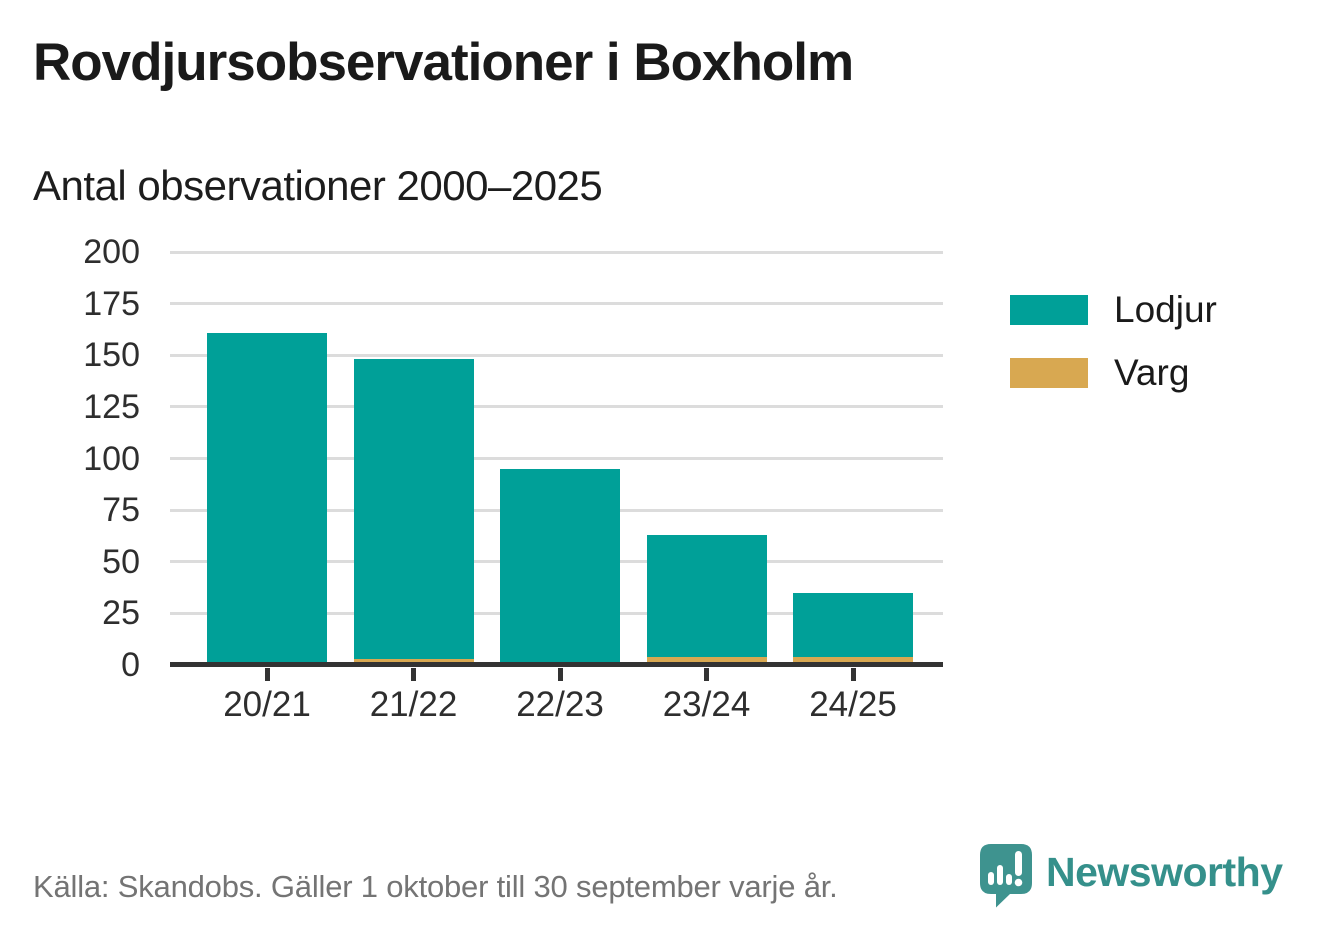  Describe the element at coordinates (706, 704) in the screenshot. I see `x-tick-label-23-24: 23/24` at that location.